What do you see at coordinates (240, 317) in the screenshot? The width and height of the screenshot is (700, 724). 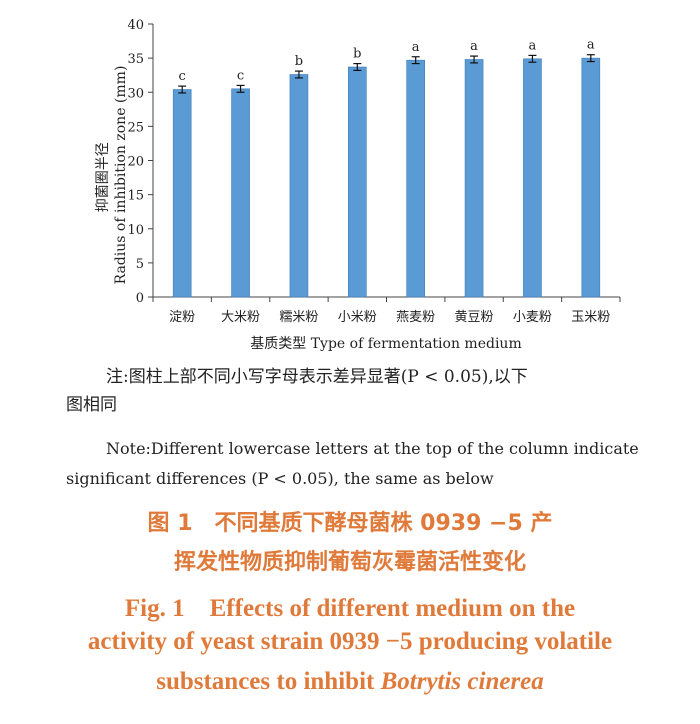 I see `x-tick-label: 大米粉` at bounding box center [240, 317].